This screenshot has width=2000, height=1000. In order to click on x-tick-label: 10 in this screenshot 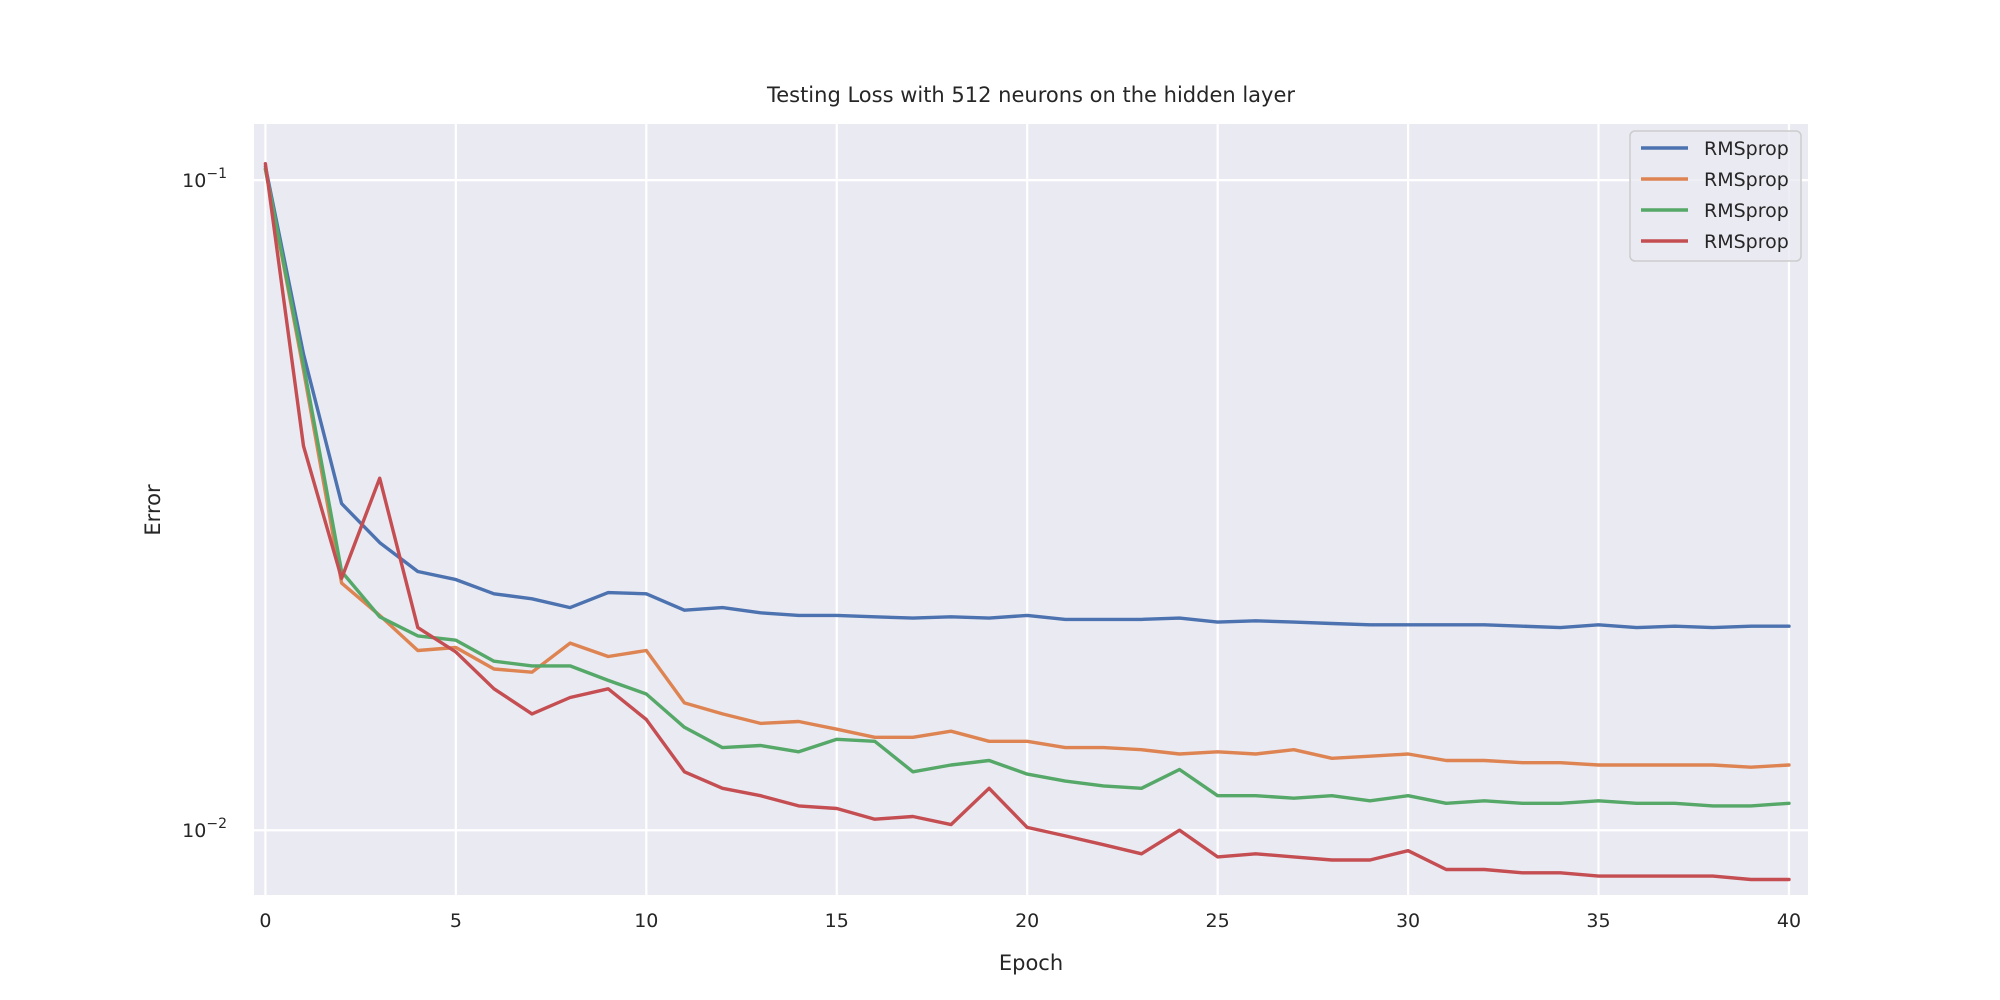, I will do `click(646, 921)`.